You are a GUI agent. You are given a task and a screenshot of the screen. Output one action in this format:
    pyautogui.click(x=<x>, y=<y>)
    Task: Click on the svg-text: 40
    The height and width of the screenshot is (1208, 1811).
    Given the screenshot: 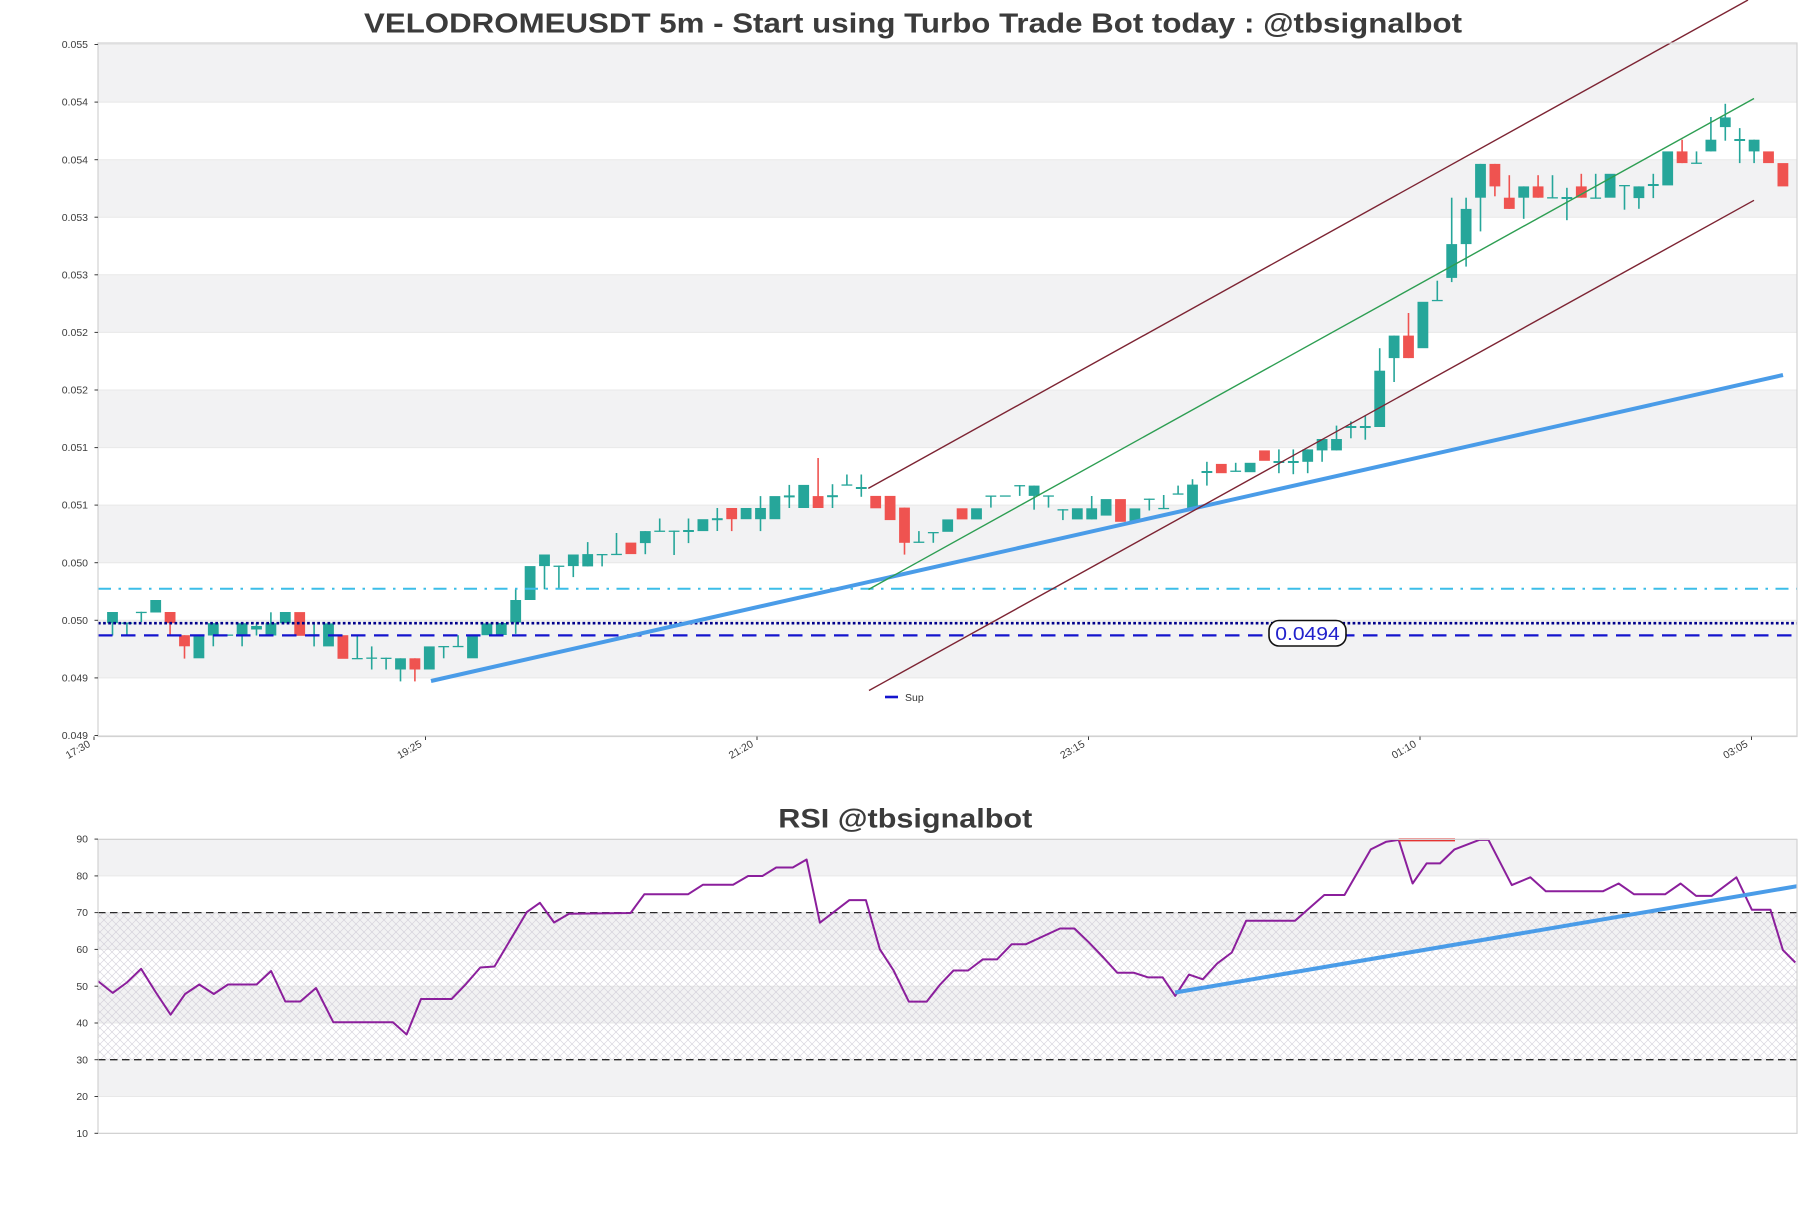 What is the action you would take?
    pyautogui.click(x=82, y=1024)
    